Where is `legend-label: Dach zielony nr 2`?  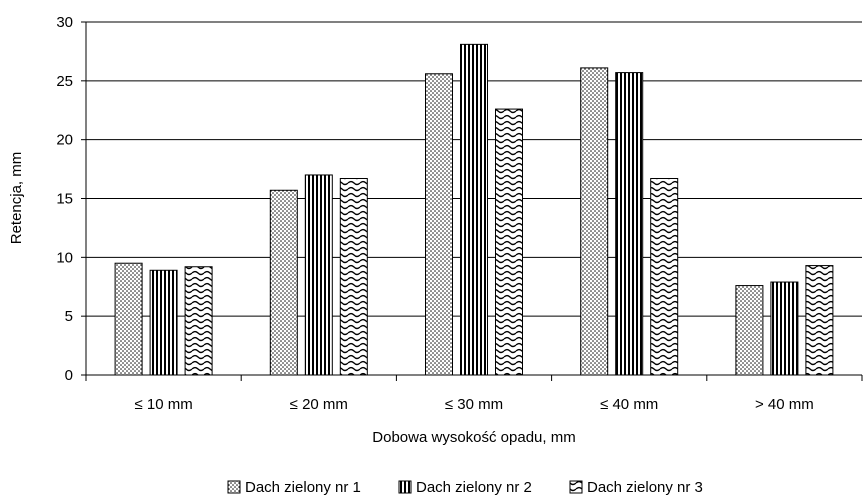
legend-label: Dach zielony nr 2 is located at coordinates (474, 487).